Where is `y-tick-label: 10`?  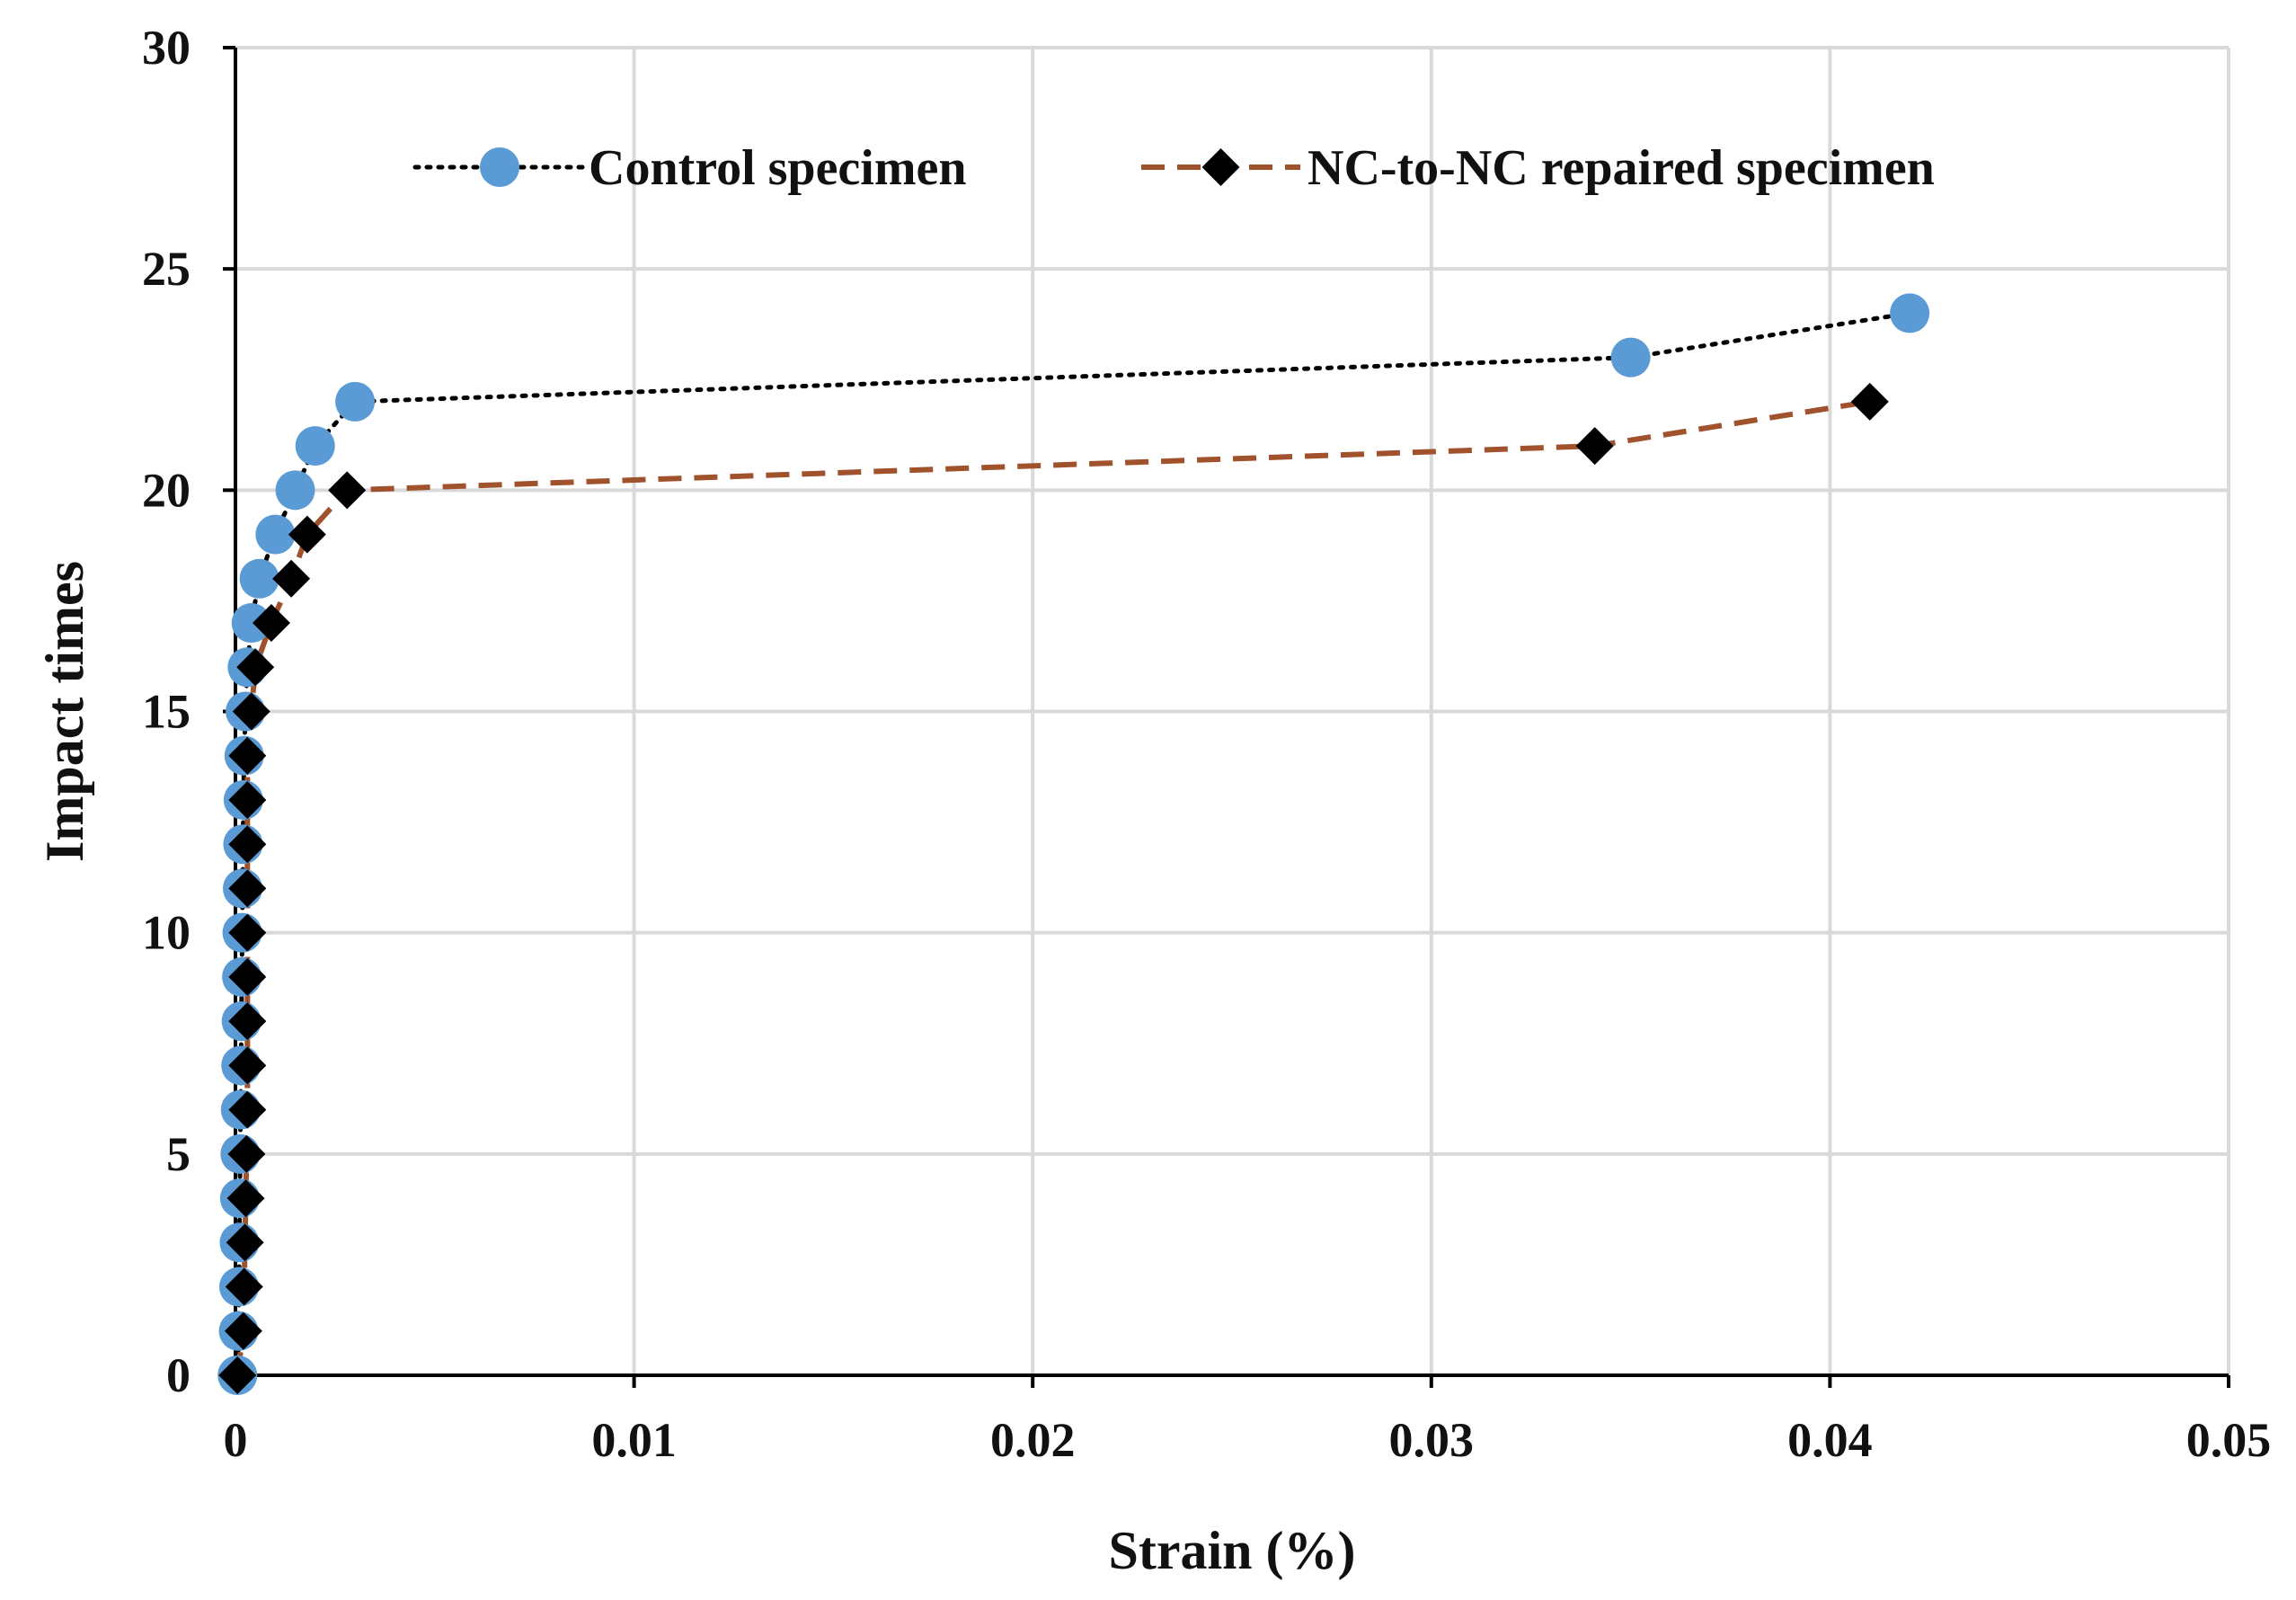
y-tick-label: 10 is located at coordinates (166, 933).